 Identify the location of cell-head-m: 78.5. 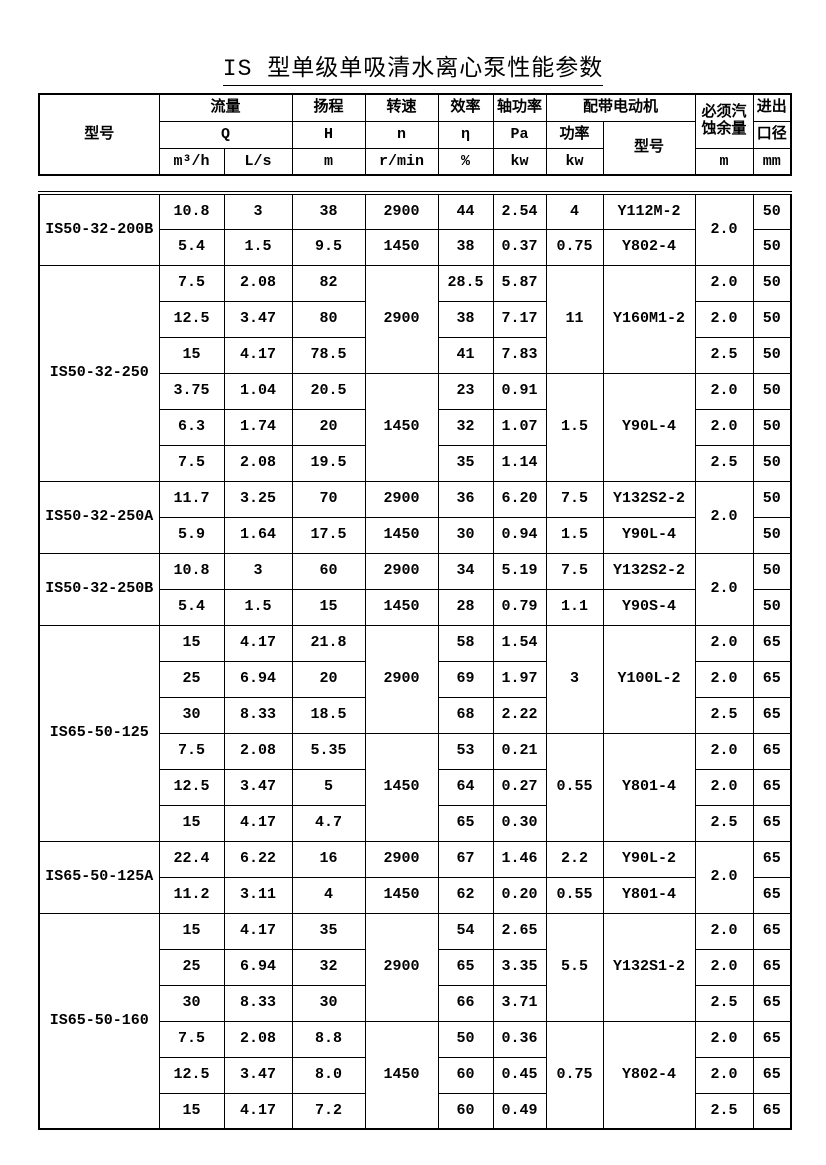
(328, 355).